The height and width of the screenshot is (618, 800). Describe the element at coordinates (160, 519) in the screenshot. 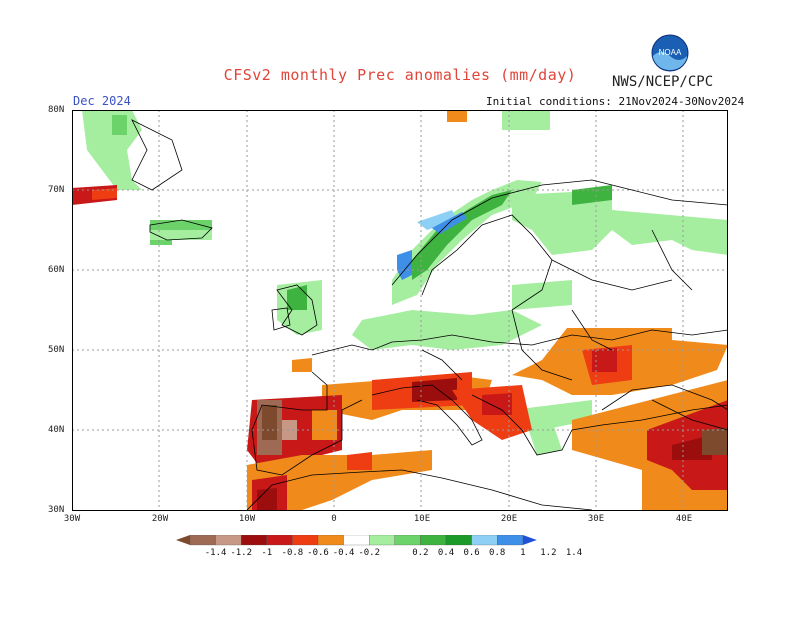

I see `lon-label-20w: 20W` at that location.